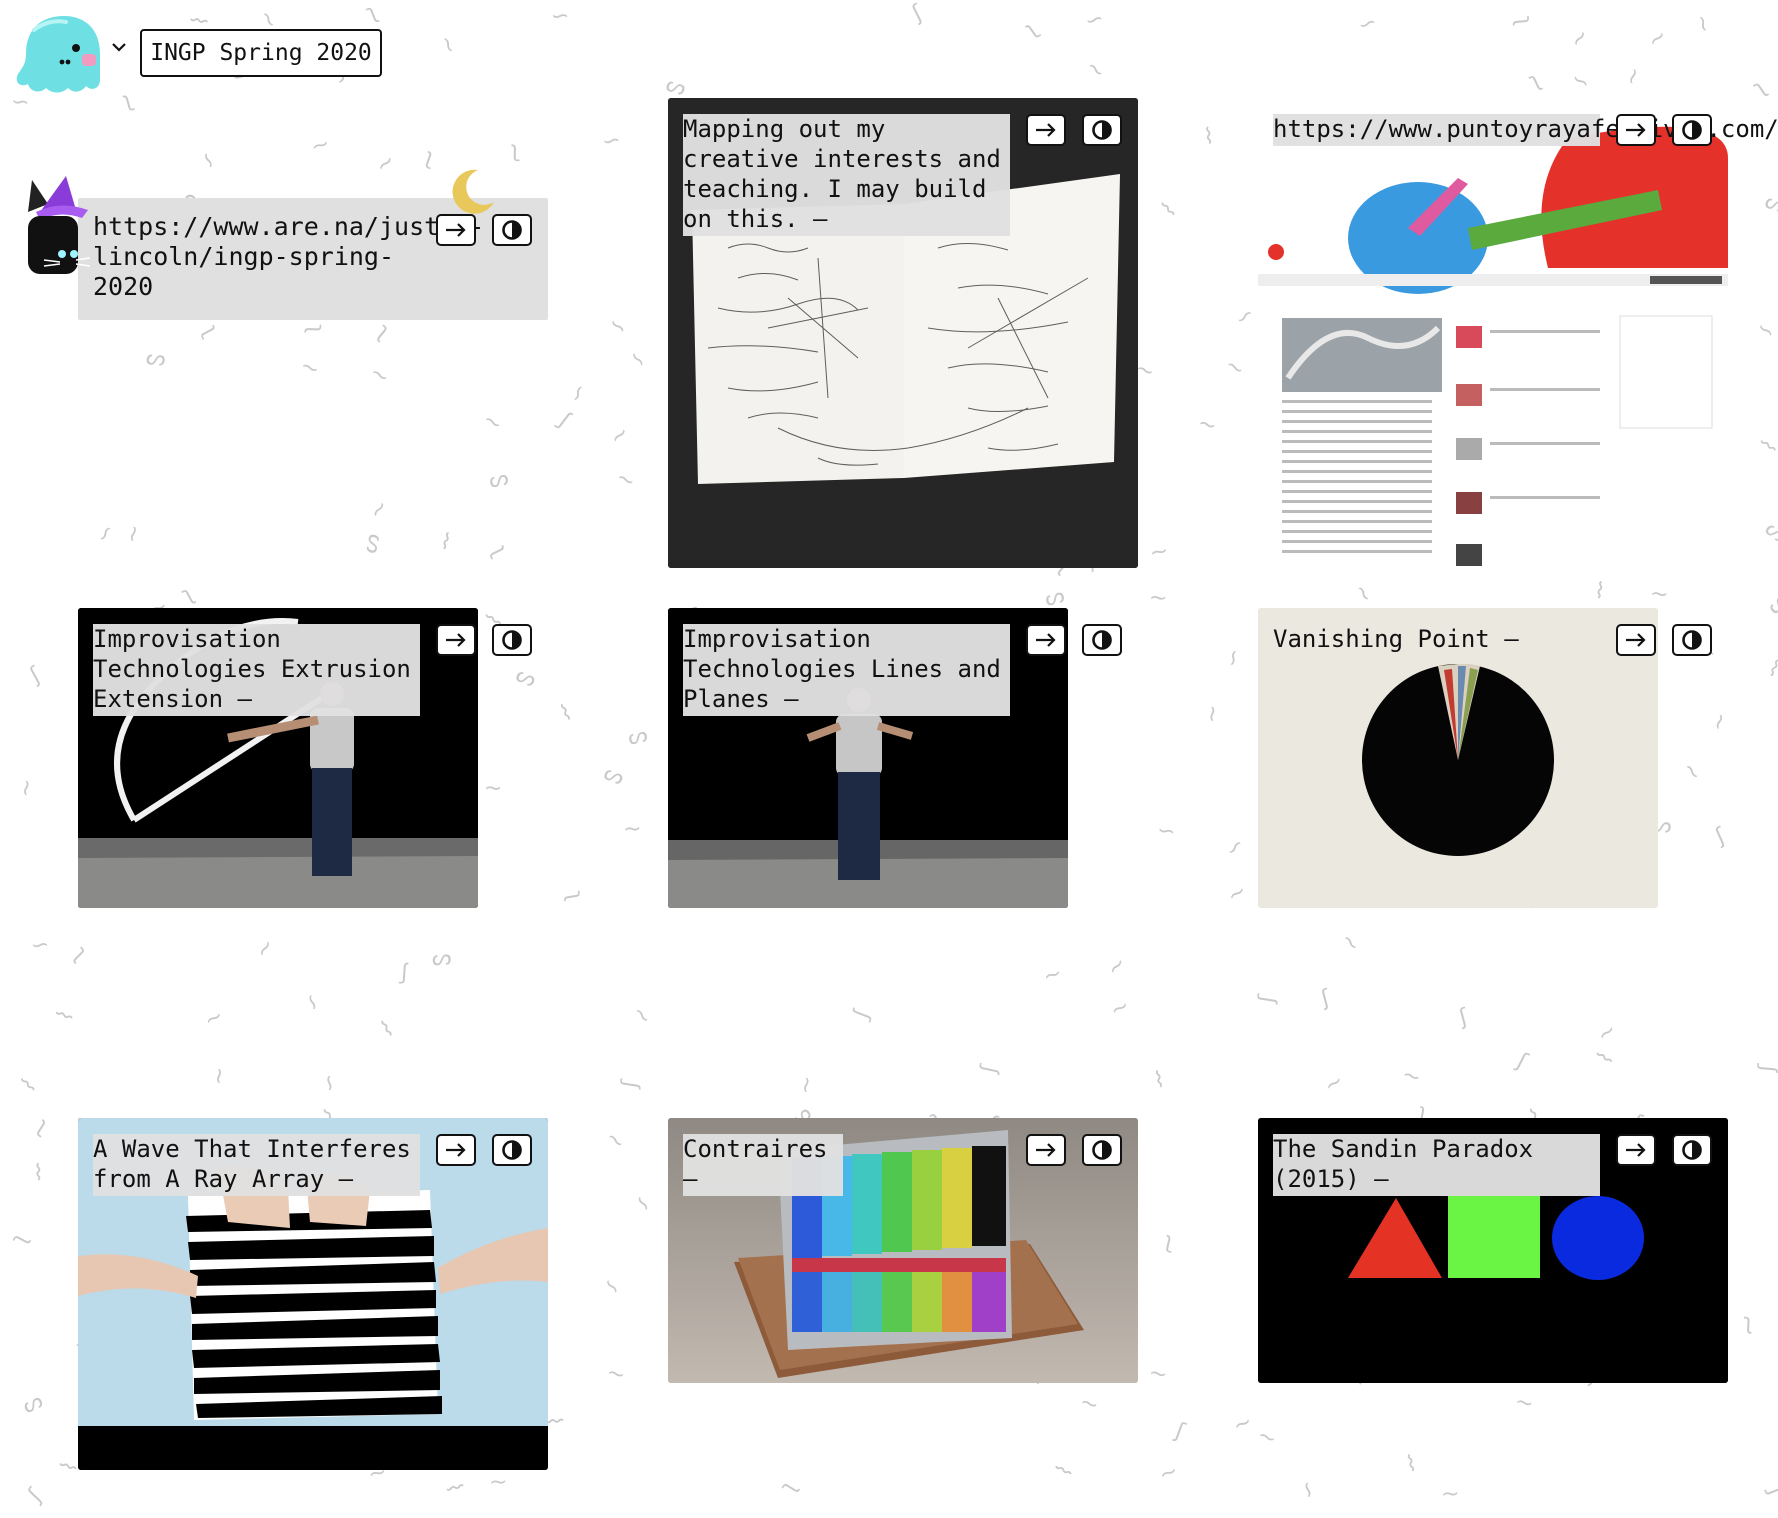  I want to click on chevron-down-icon, so click(119, 47).